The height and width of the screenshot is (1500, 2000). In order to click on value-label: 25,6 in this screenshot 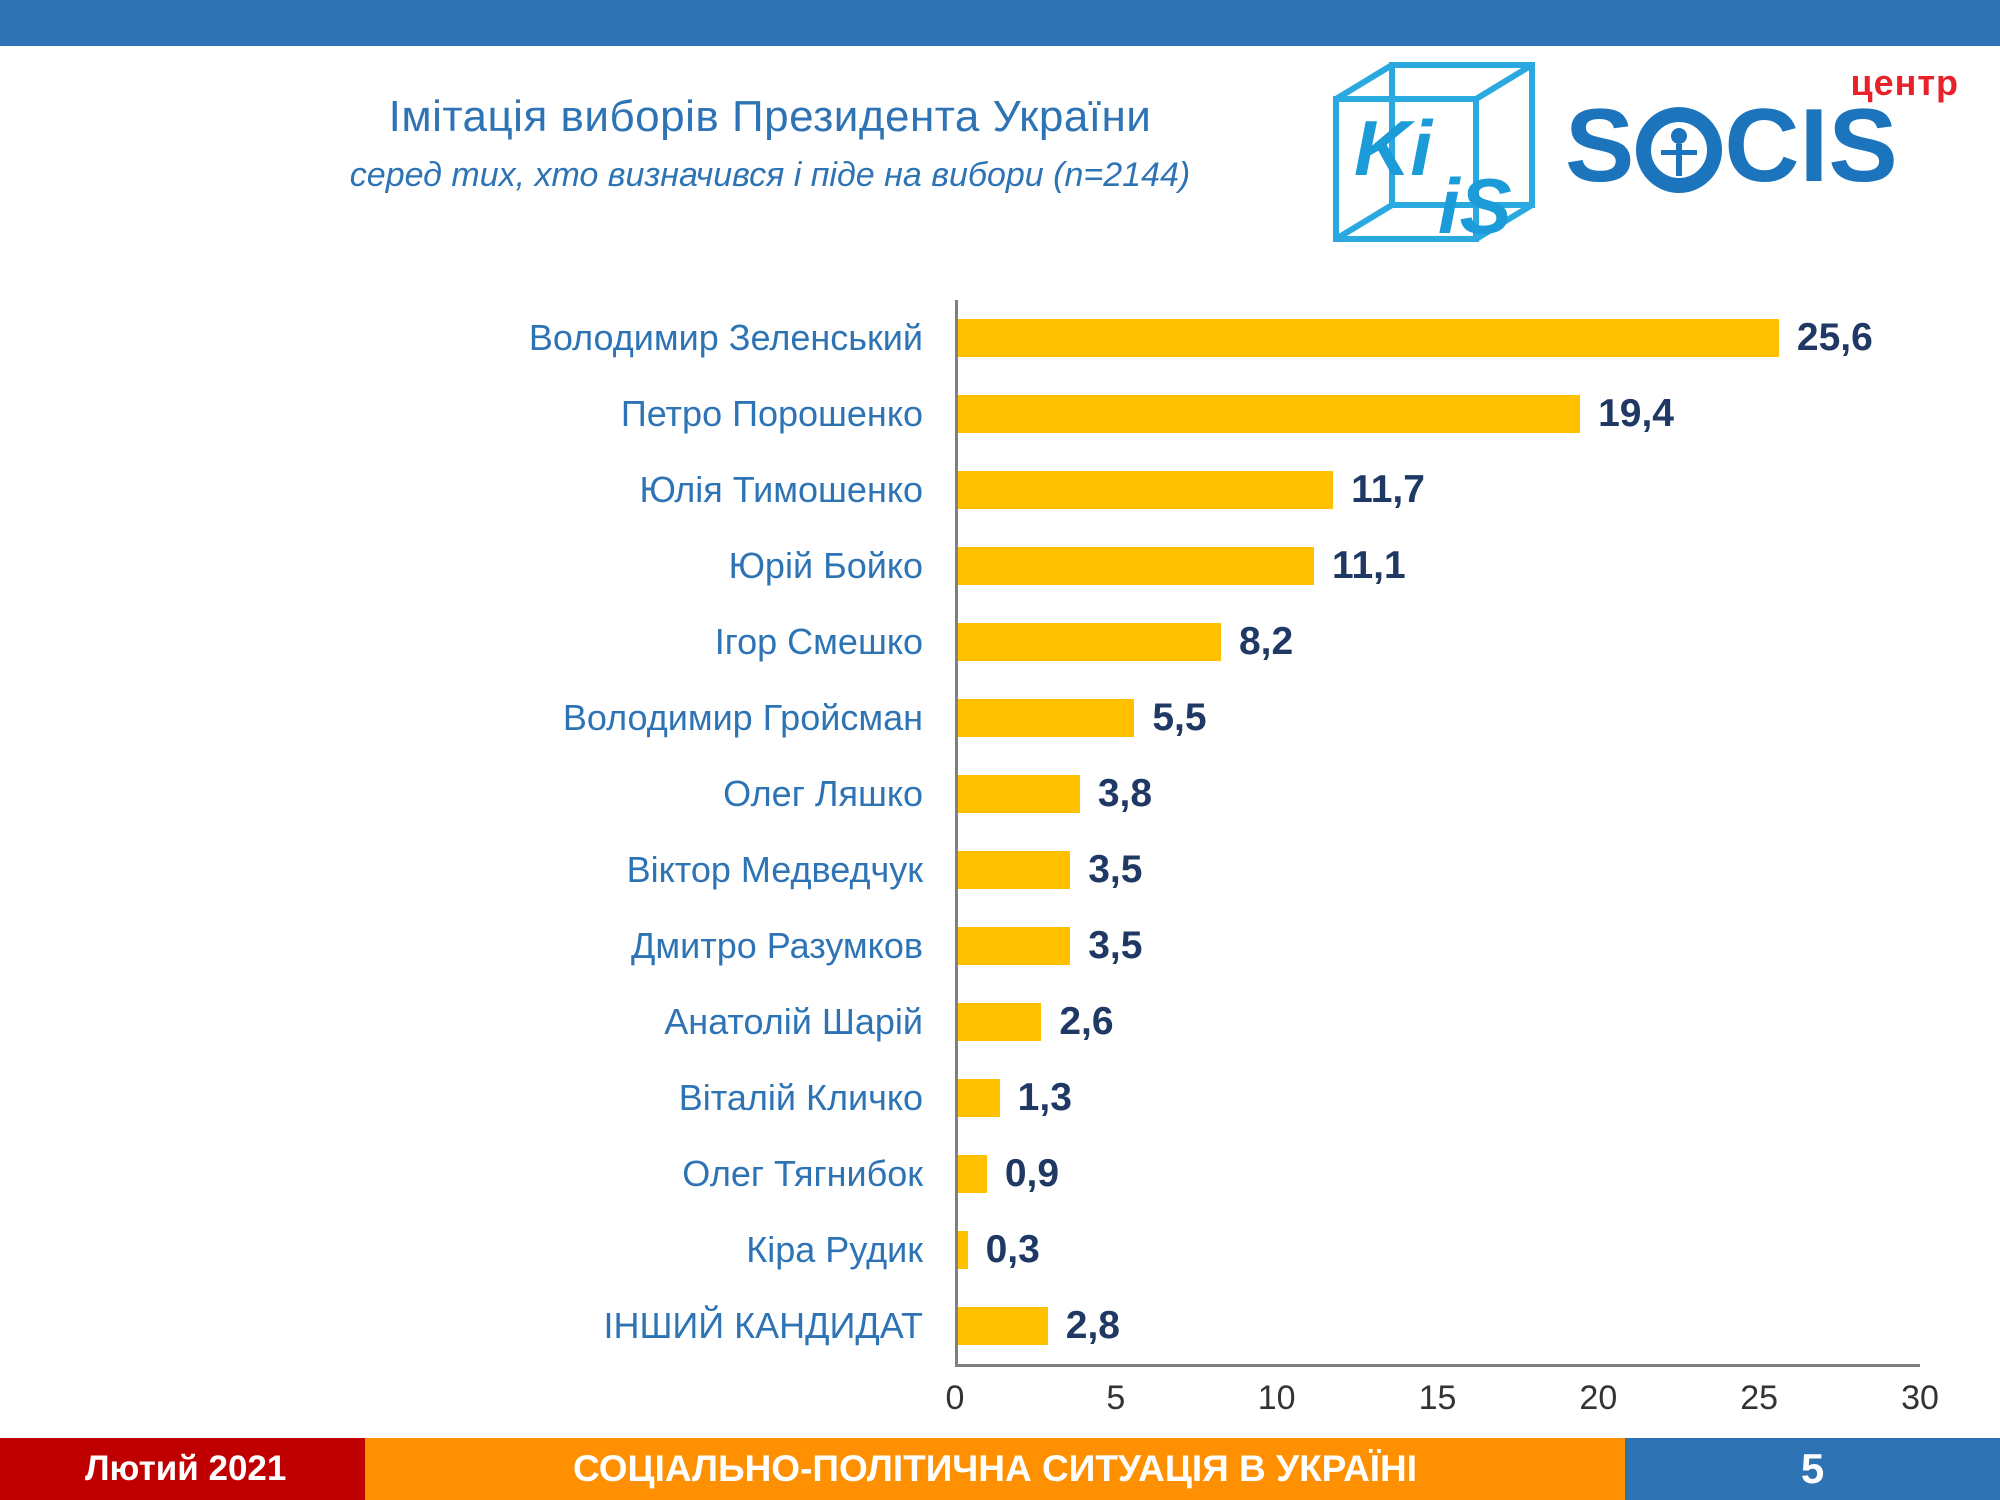, I will do `click(1834, 337)`.